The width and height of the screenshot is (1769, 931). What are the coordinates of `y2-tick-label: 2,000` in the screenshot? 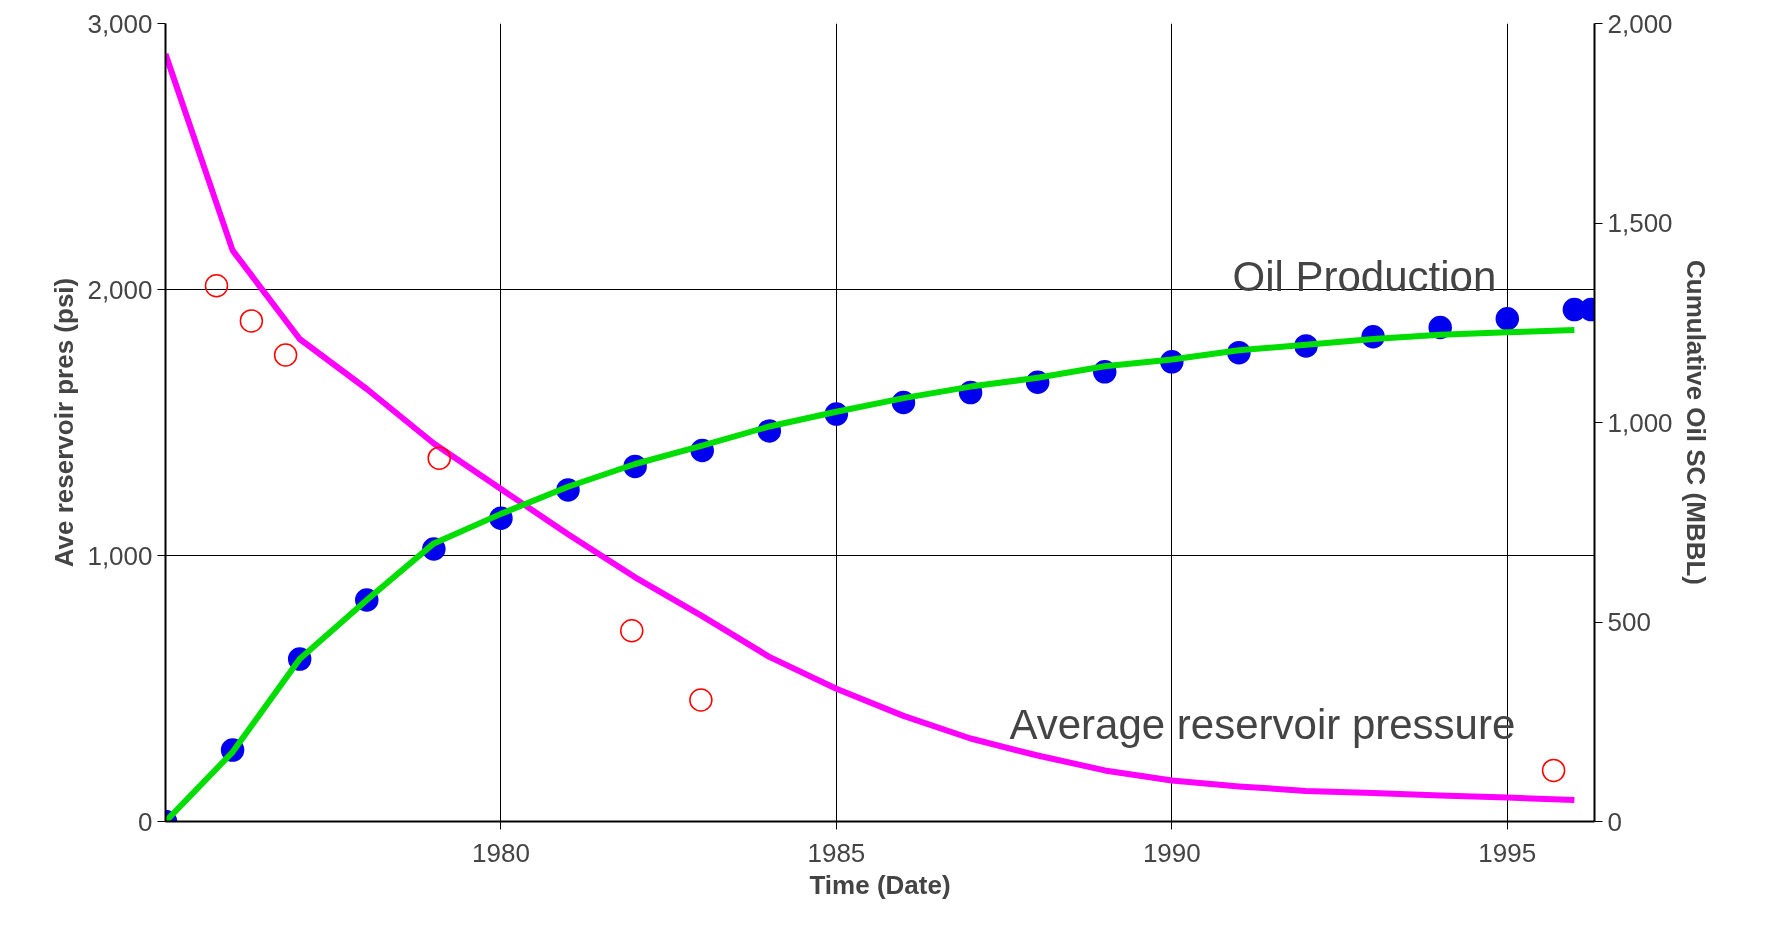 It's located at (1640, 23).